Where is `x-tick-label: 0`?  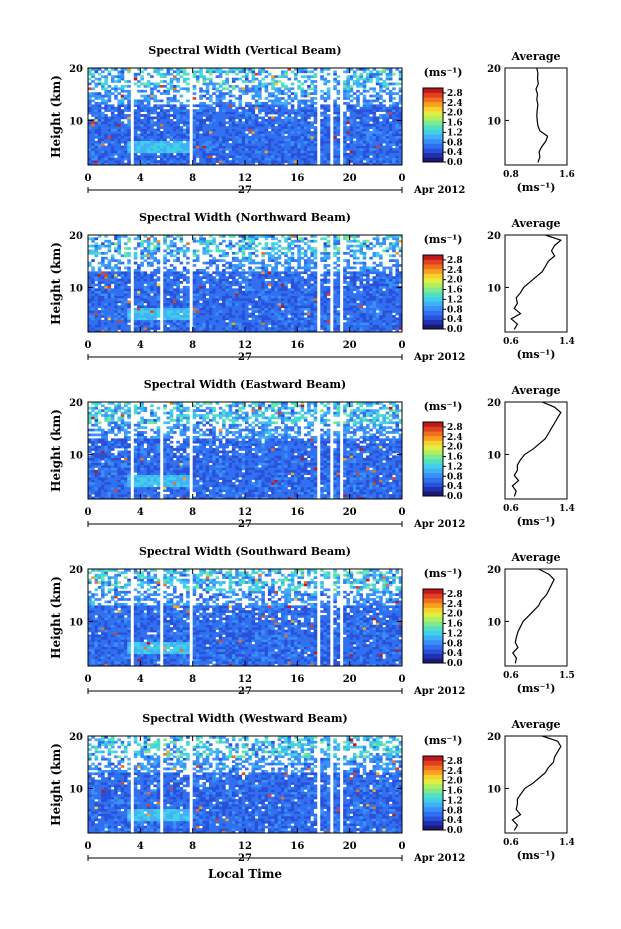
x-tick-label: 0 is located at coordinates (88, 178).